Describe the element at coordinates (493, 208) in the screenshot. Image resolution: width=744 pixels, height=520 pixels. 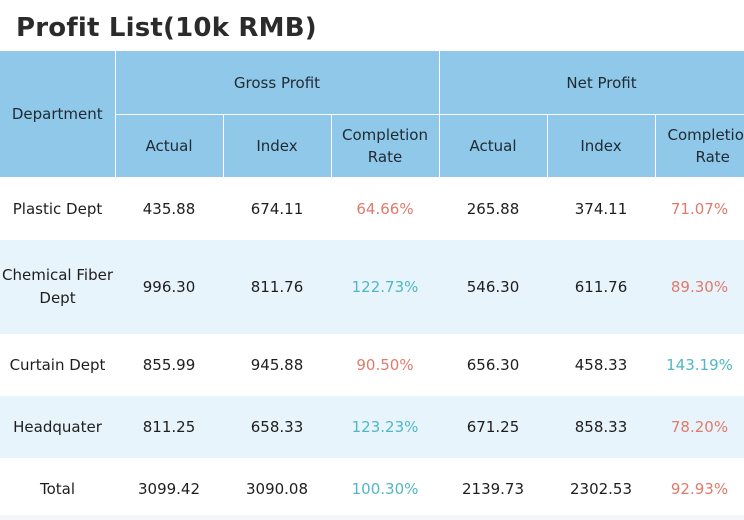
I see `net-actual-cell: 265.88` at that location.